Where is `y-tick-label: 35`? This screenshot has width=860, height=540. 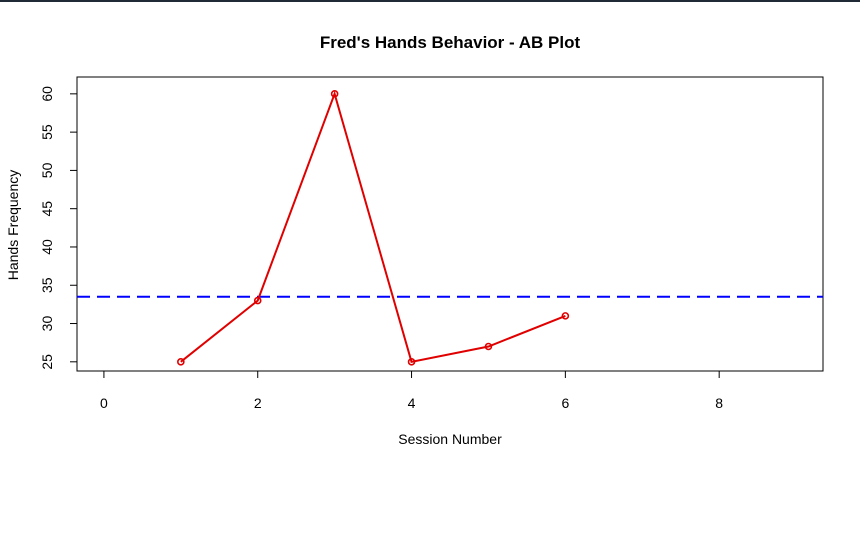 y-tick-label: 35 is located at coordinates (47, 285).